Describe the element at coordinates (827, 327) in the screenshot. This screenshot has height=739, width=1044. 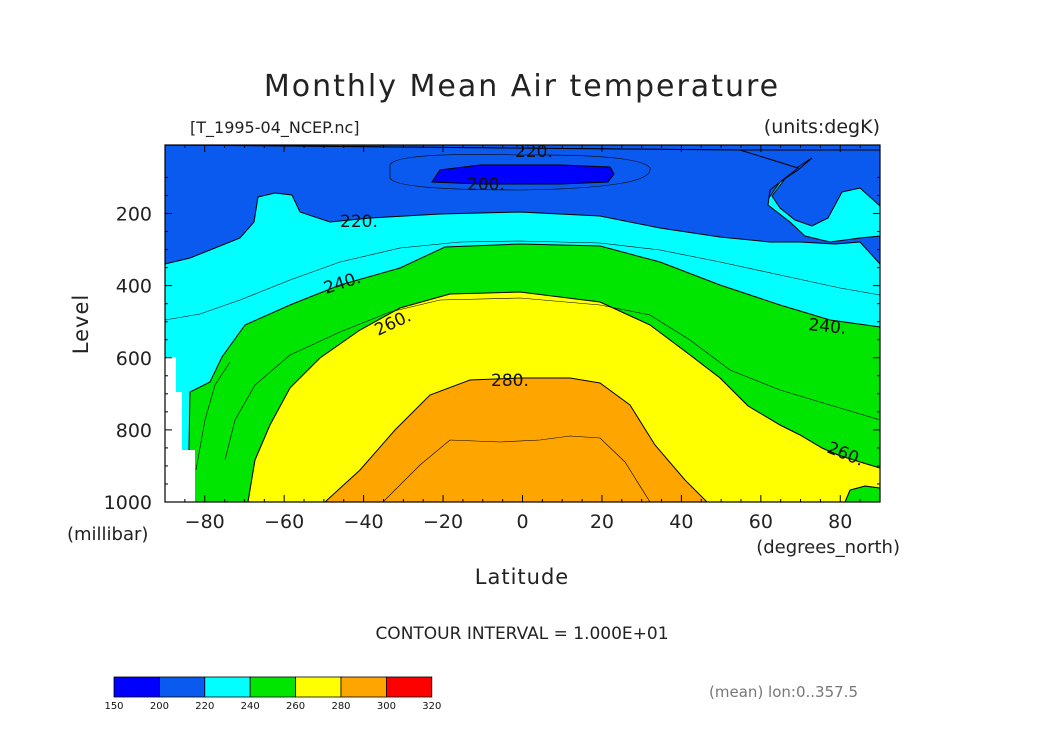
I see `contour-label: 240.` at that location.